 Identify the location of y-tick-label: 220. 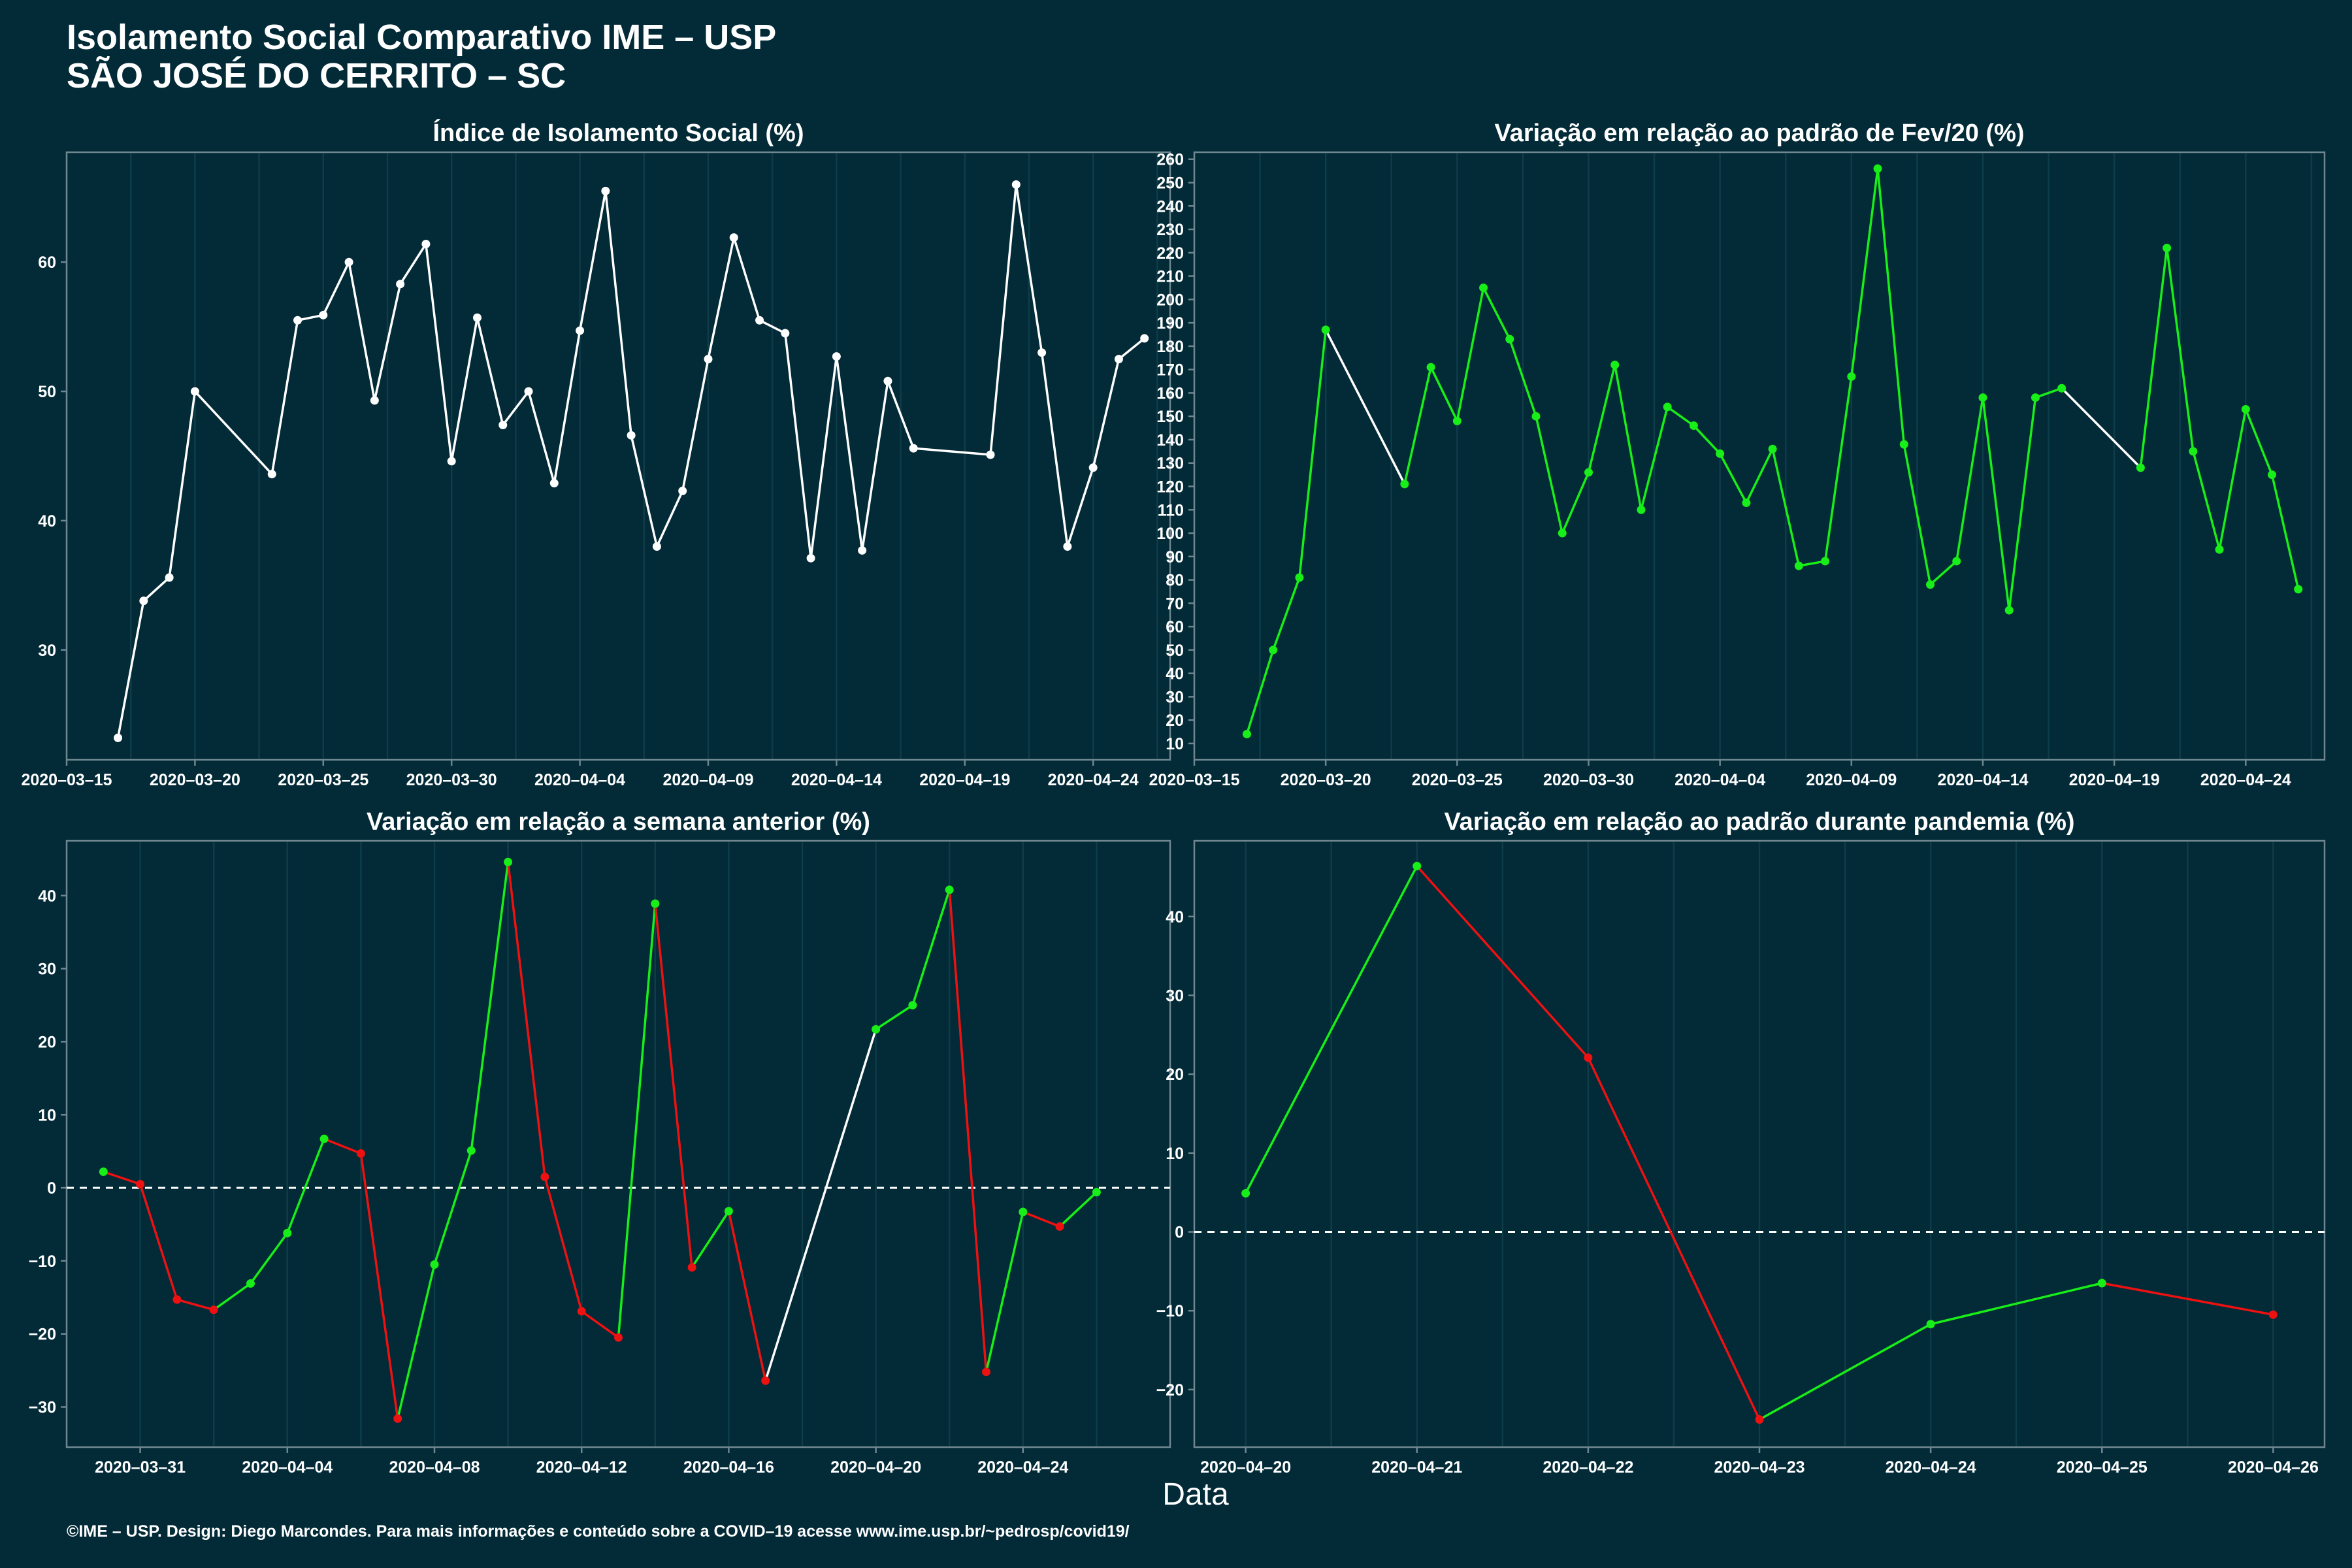
(1170, 253).